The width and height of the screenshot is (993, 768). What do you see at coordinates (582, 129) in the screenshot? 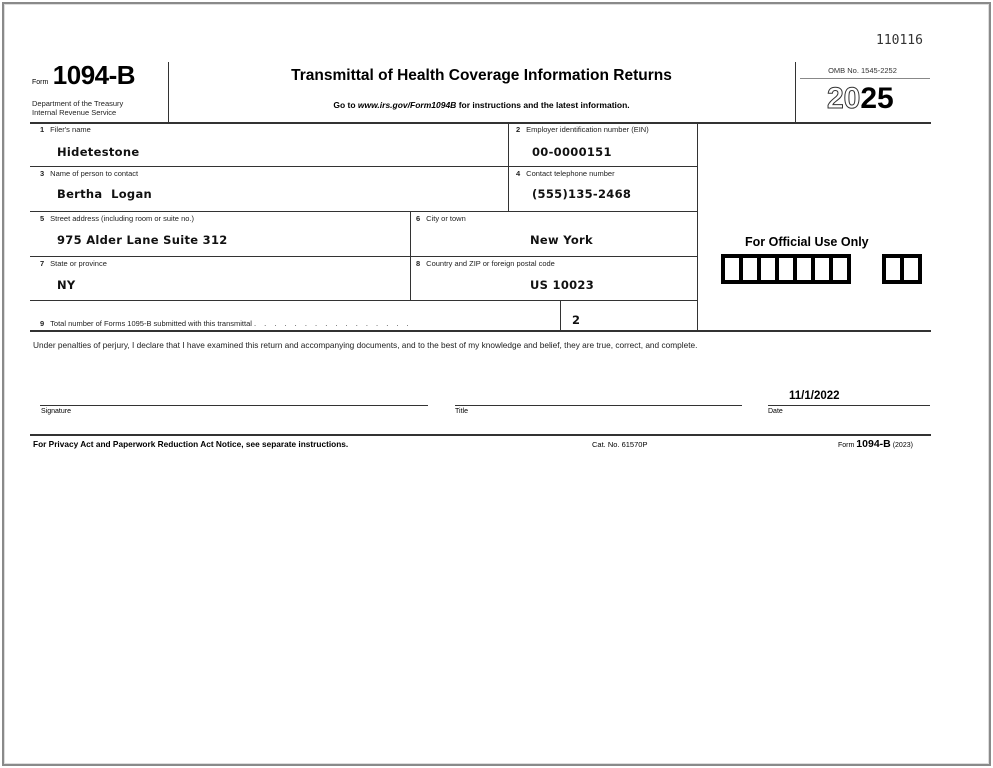
I see `ein-label: 2 Employer identification number (EIN)` at bounding box center [582, 129].